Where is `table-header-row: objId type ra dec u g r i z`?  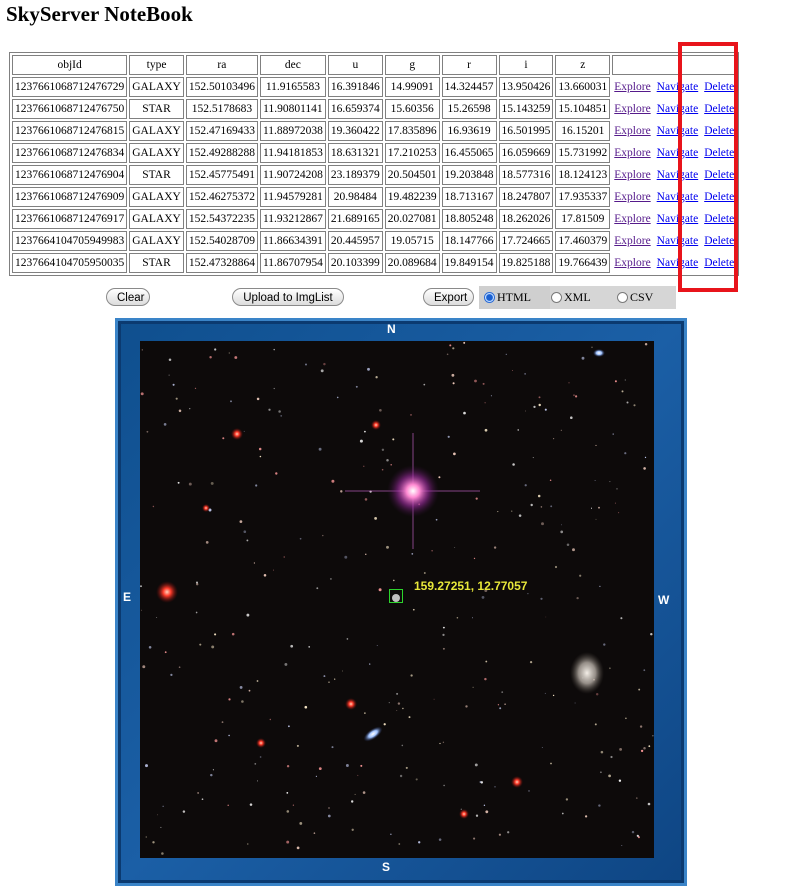 table-header-row: objId type ra dec u g r i z is located at coordinates (374, 65).